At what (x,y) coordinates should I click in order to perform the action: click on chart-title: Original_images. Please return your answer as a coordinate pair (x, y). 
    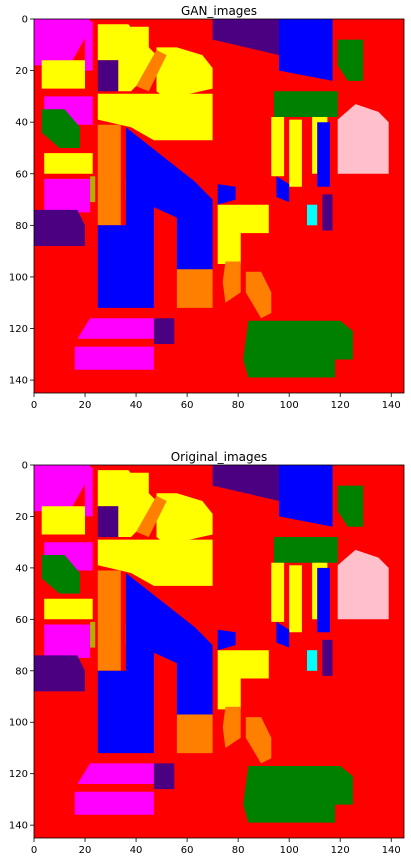
    Looking at the image, I should click on (219, 457).